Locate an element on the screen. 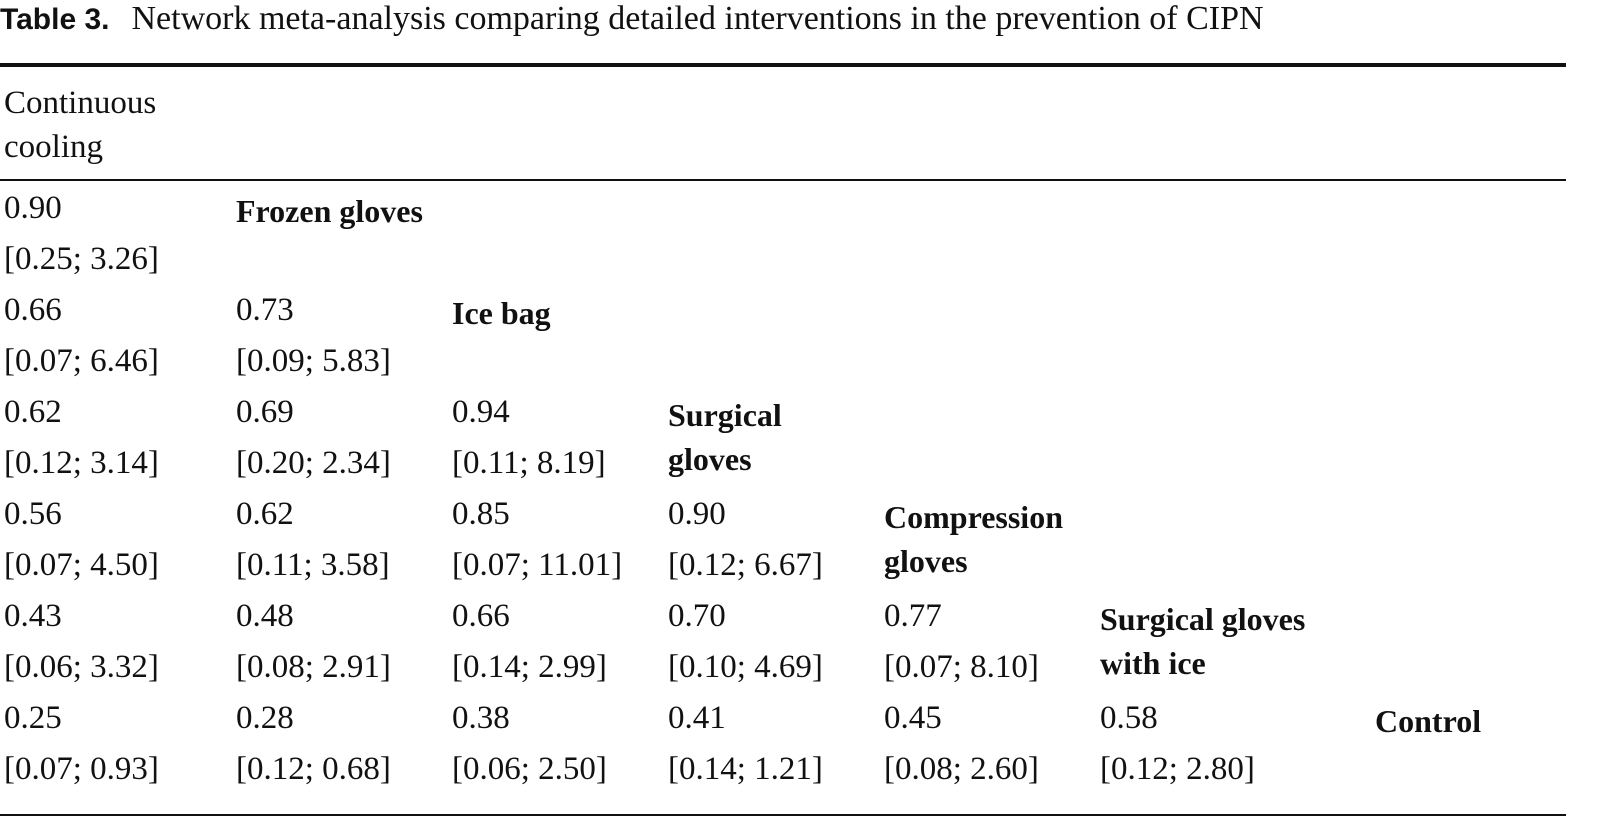 The image size is (1601, 837). comparison-cell: 0.90 [0.25; 3.26] is located at coordinates (81, 234).